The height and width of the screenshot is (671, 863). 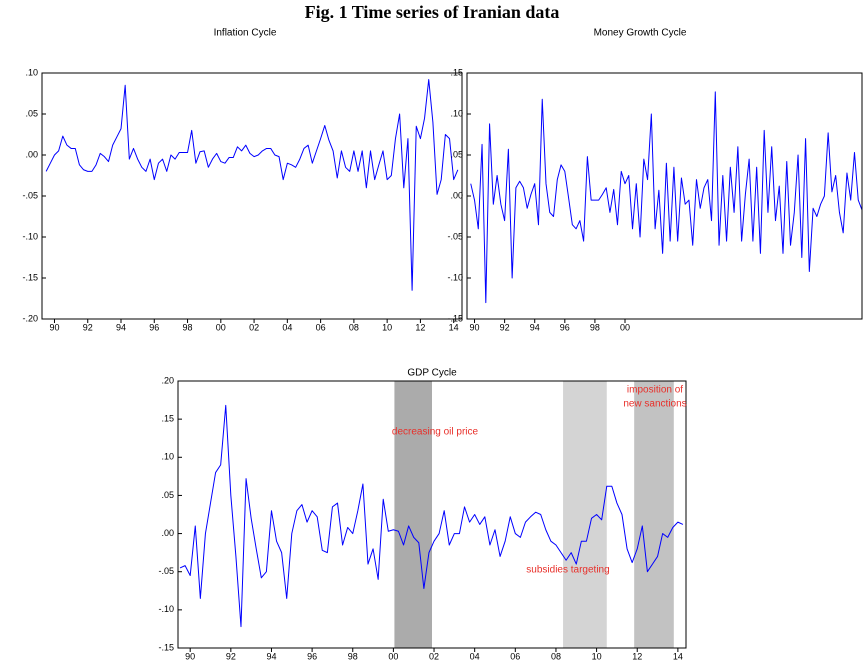 I want to click on chart-subtitle: GDP Cycle, so click(x=432, y=373).